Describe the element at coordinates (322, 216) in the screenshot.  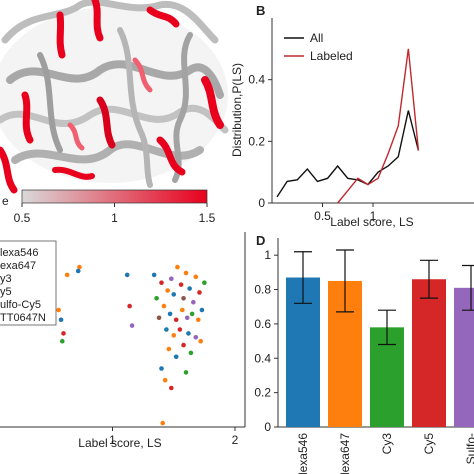
I see `b-x-tick-label: 0.5` at that location.